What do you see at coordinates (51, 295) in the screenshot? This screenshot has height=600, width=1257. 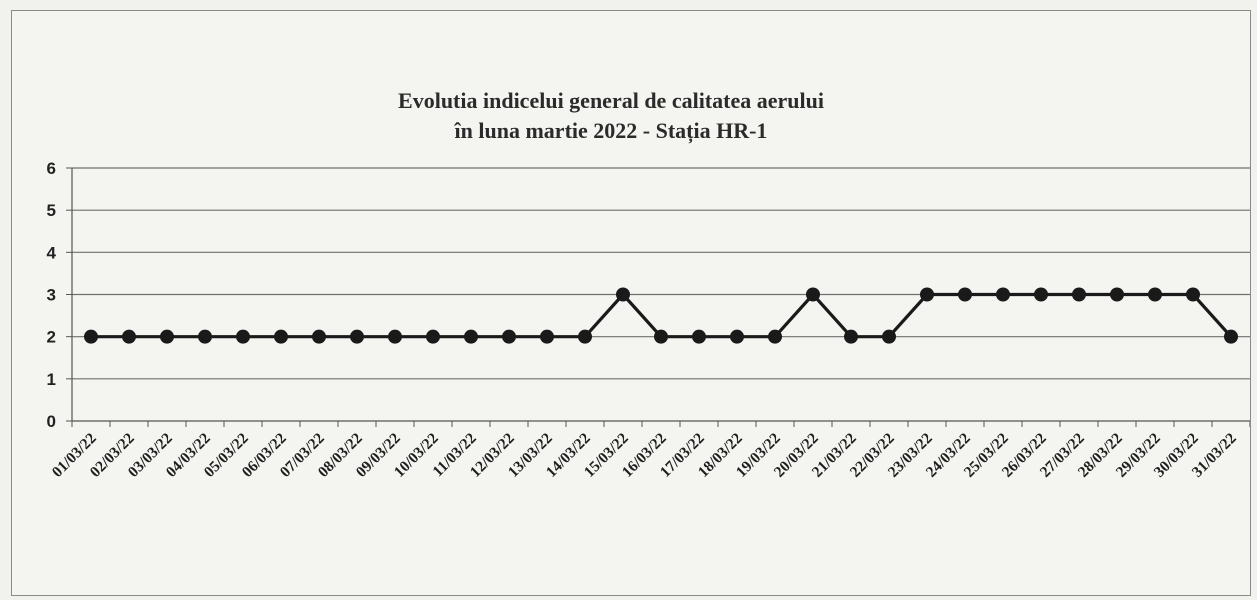 I see `y-tick-label: 3` at bounding box center [51, 295].